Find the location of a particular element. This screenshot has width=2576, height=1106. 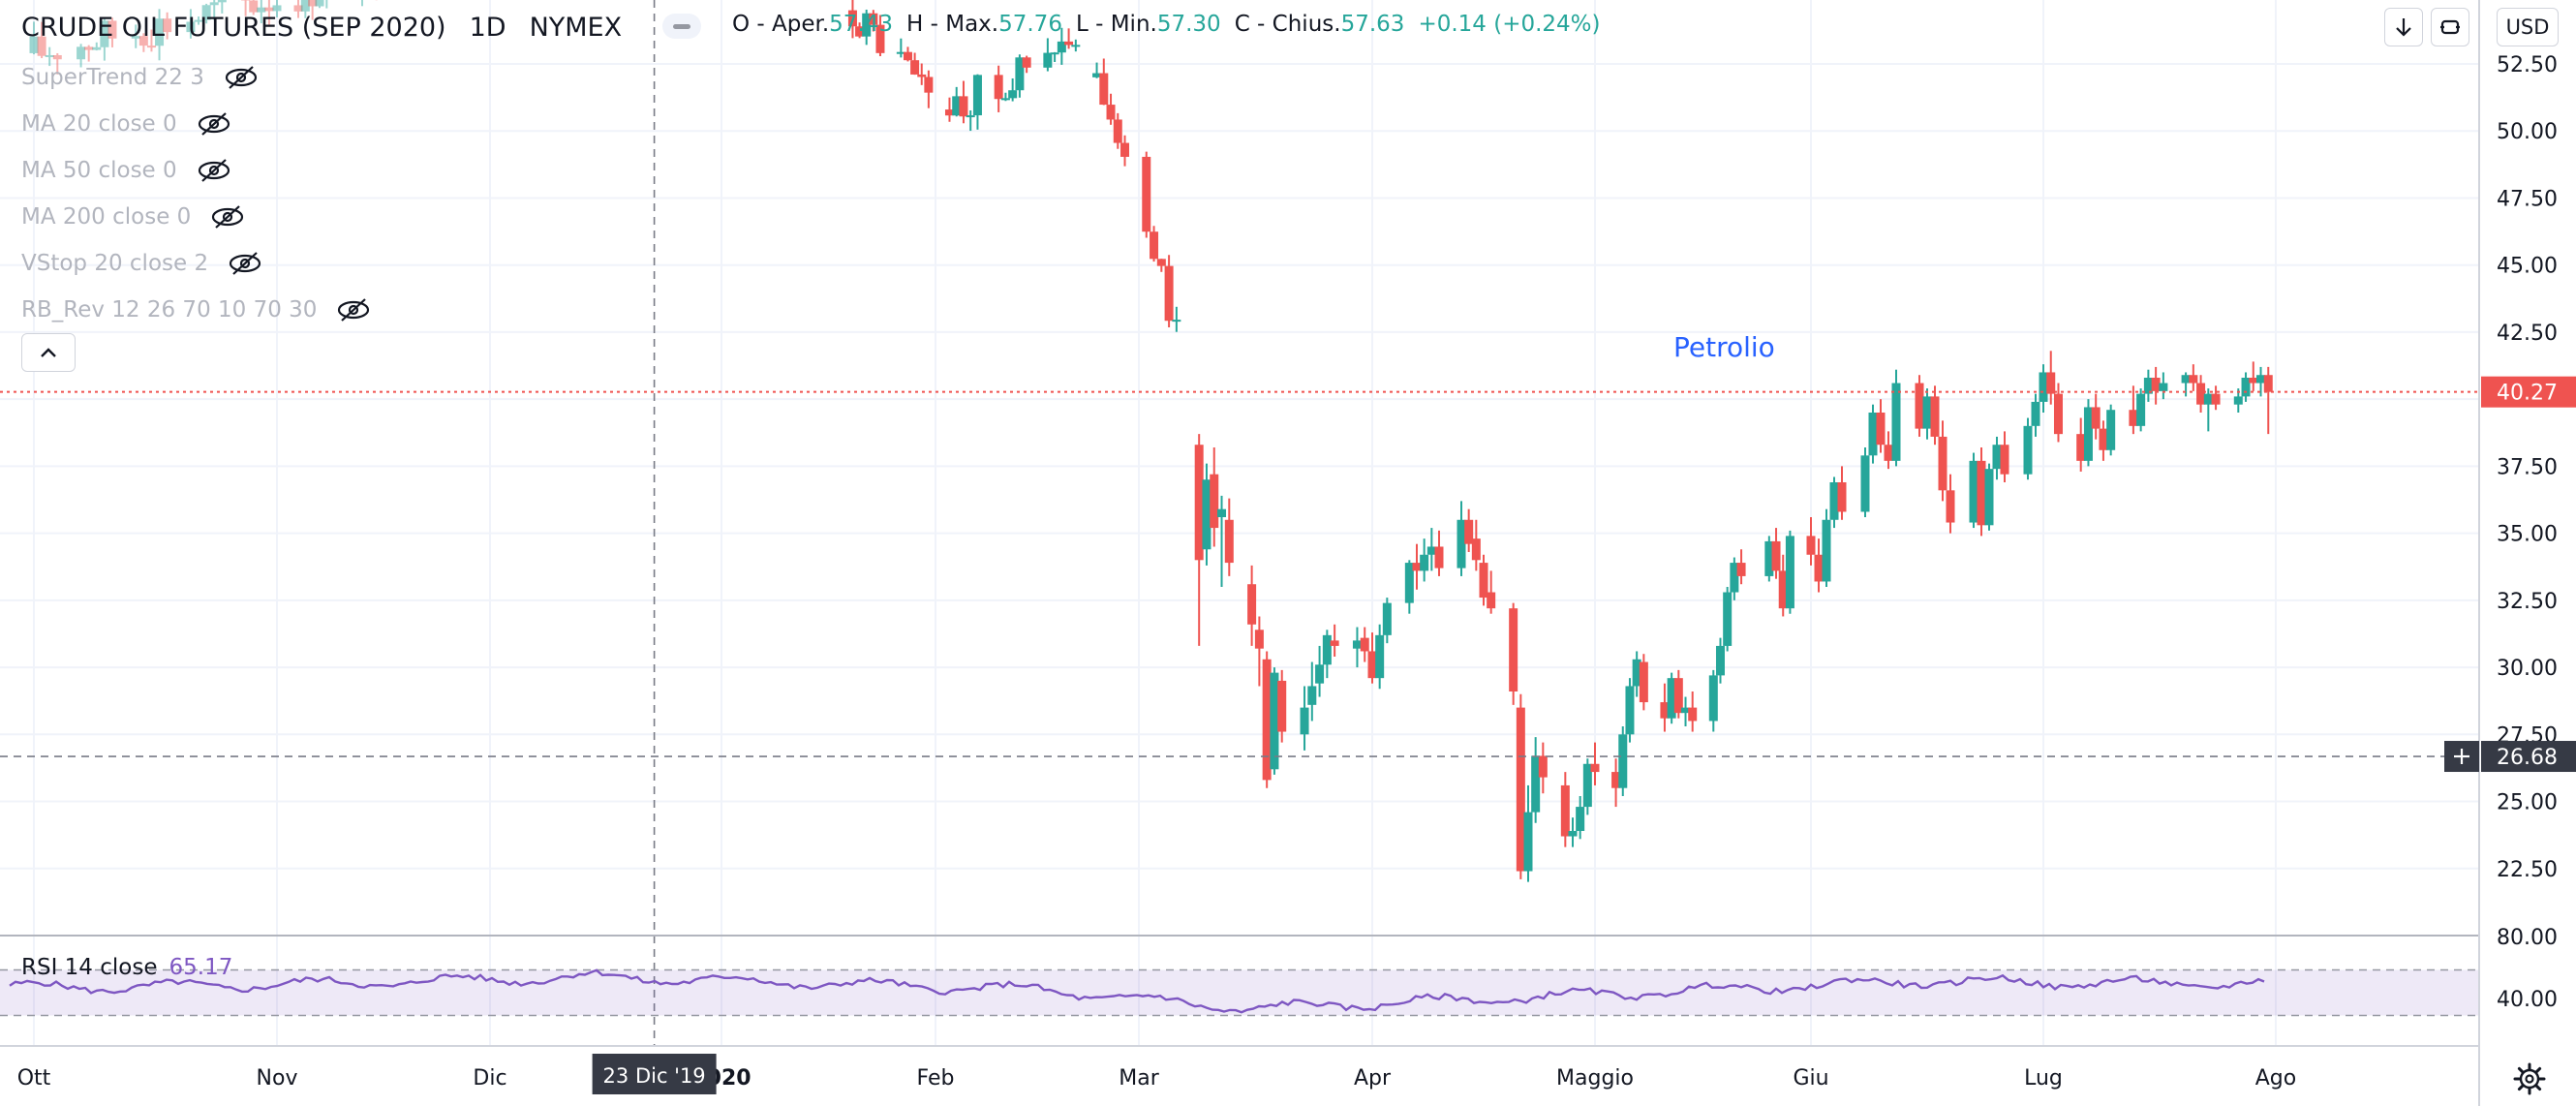

symbol-title: CRUDE OIL FUTURES (SEP 2020) is located at coordinates (233, 28).